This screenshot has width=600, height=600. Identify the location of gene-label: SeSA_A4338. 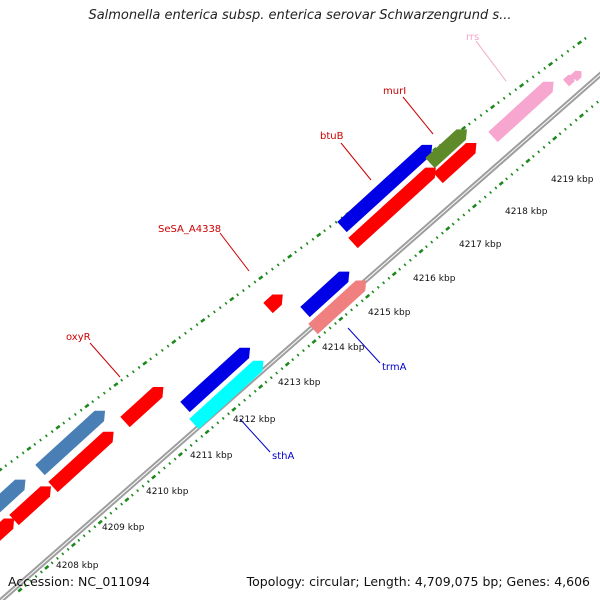
(189, 229).